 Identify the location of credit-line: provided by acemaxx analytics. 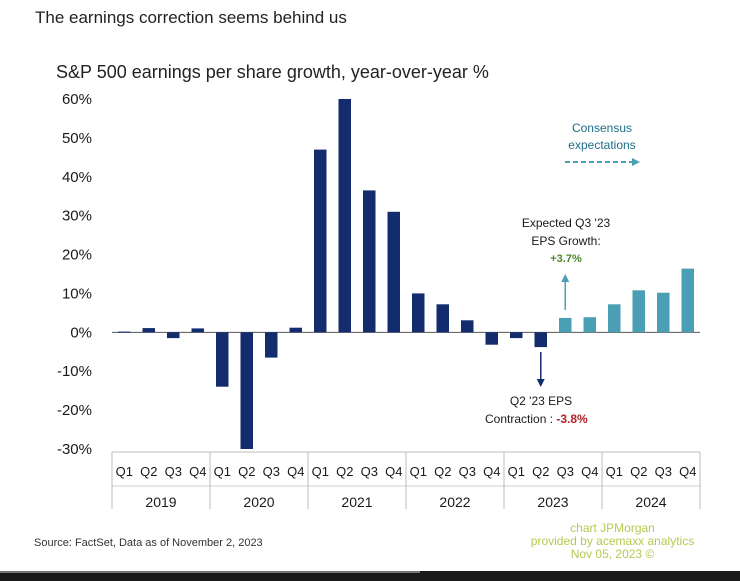
(612, 541).